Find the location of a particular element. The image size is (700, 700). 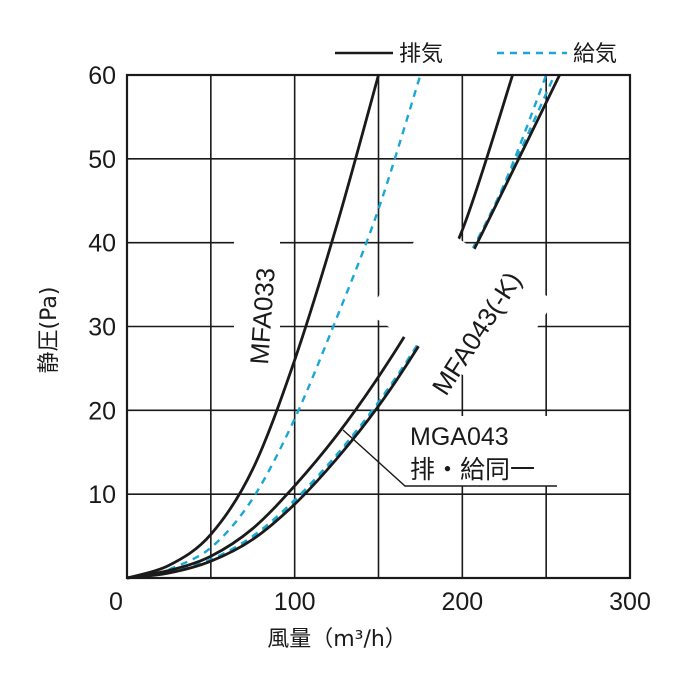

x-axis-title: 風量（m³/h） is located at coordinates (337, 639).